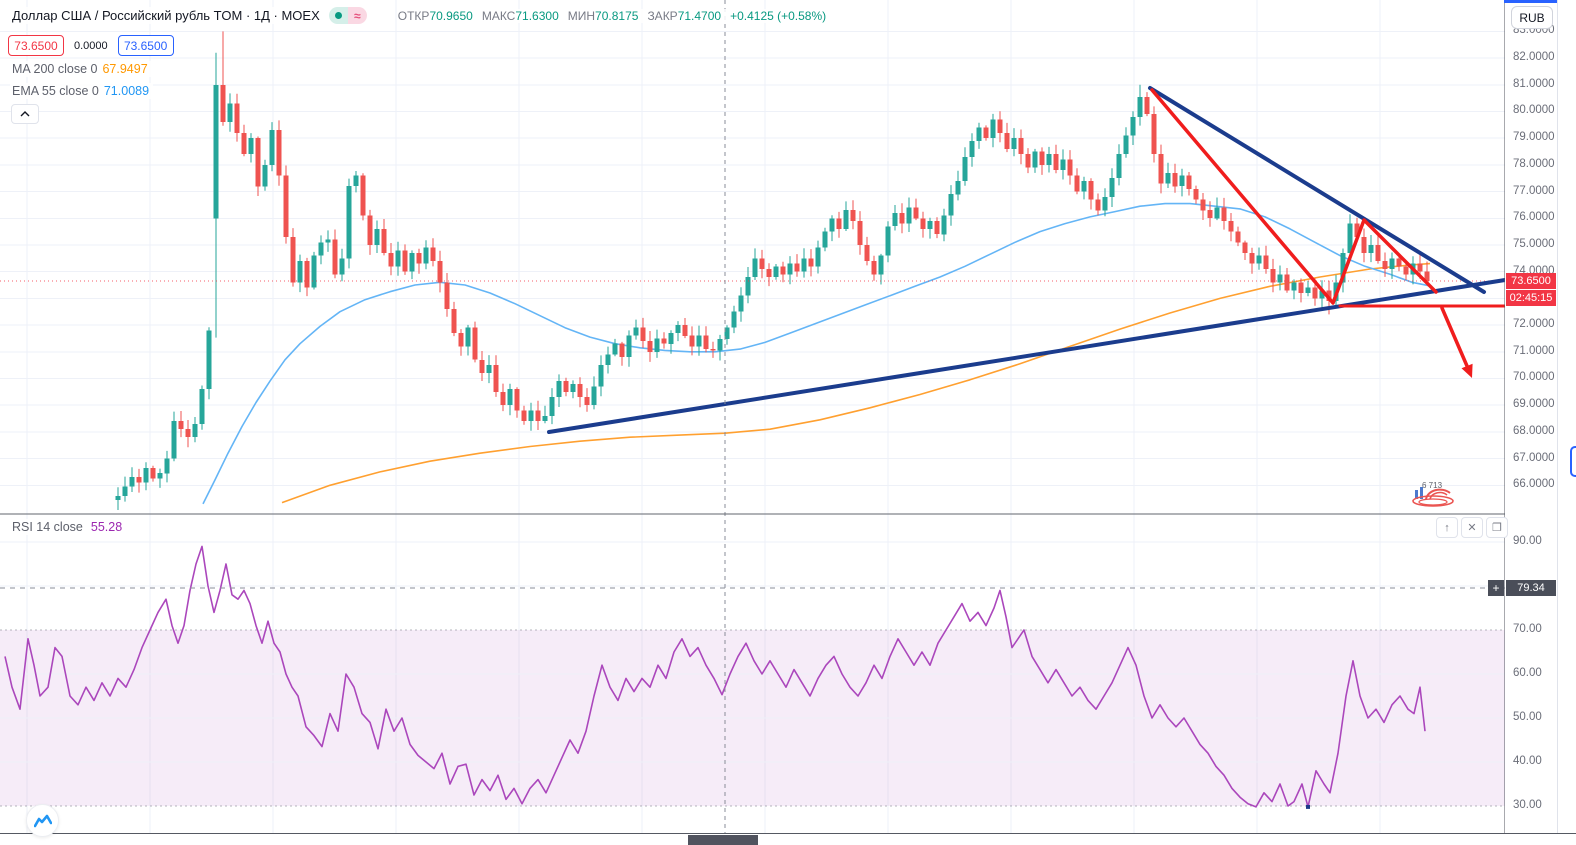 Image resolution: width=1576 pixels, height=845 pixels. Describe the element at coordinates (498, 15) in the screenshot. I see `high-label: МАКС` at that location.